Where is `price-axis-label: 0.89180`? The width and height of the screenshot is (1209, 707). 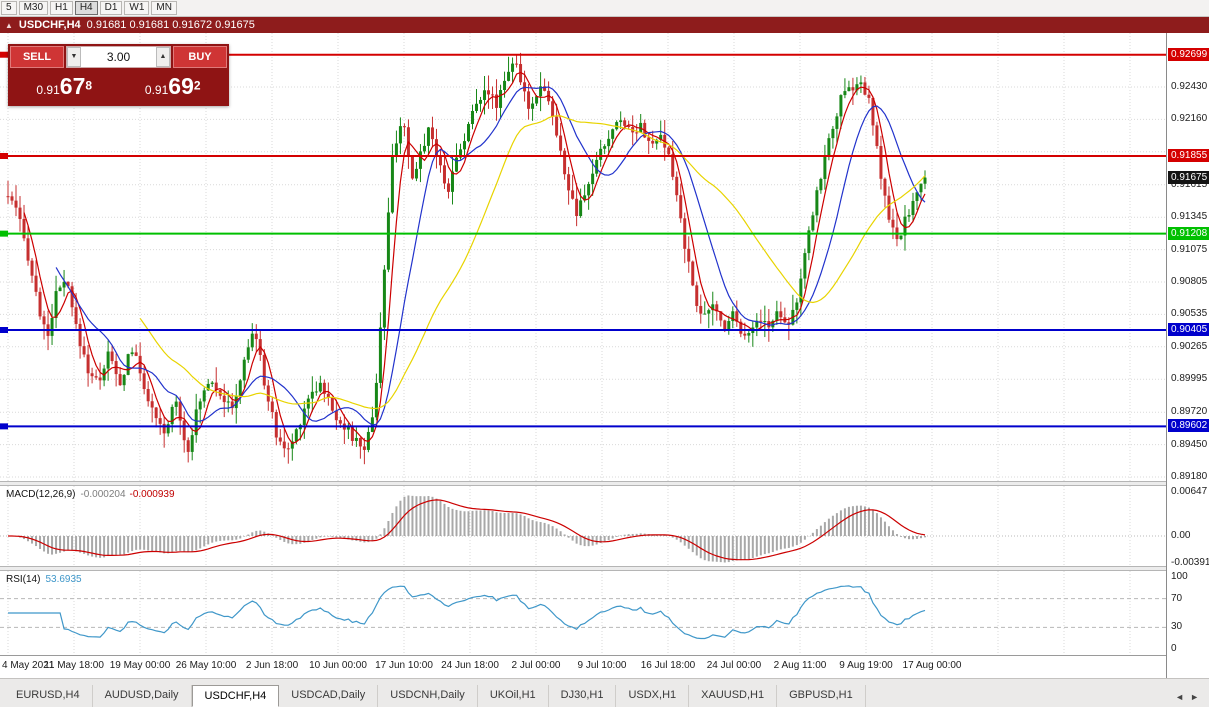
price-axis-label: 0.89180 is located at coordinates (1189, 476).